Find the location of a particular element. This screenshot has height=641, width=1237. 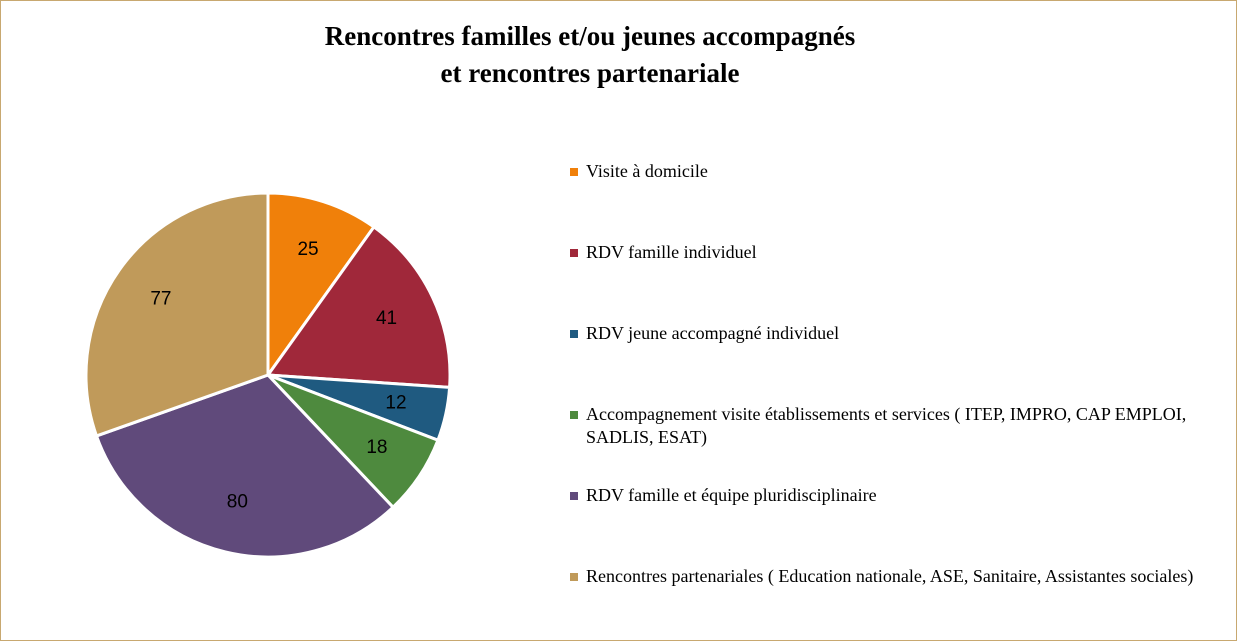

data-label: 80 is located at coordinates (237, 501).